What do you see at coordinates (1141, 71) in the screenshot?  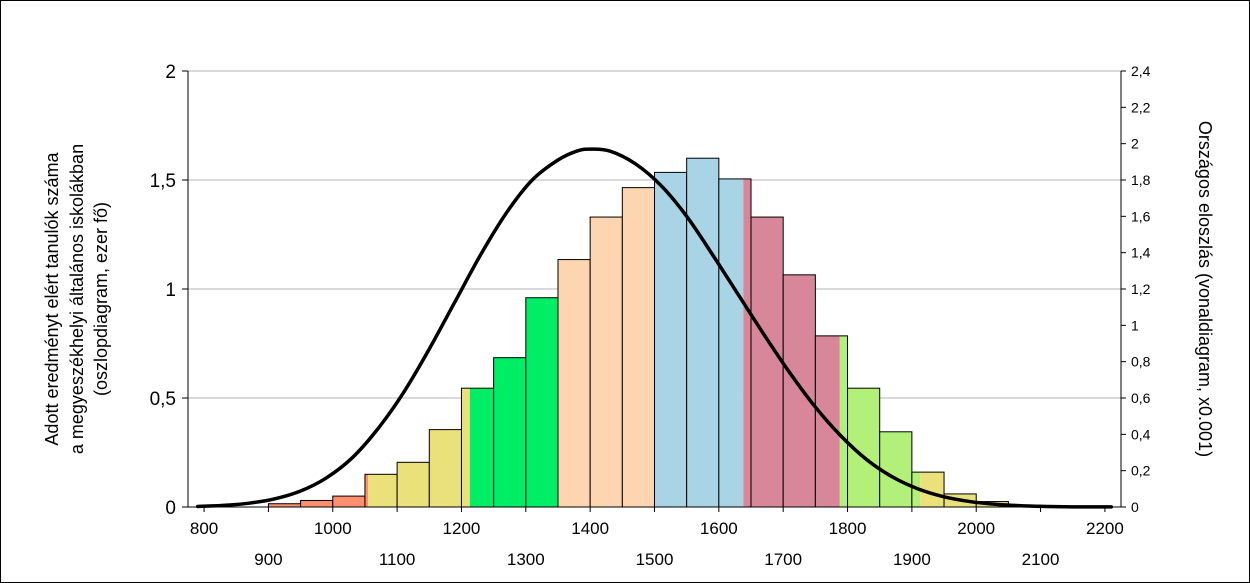 I see `y2-tick-label: 2,4` at bounding box center [1141, 71].